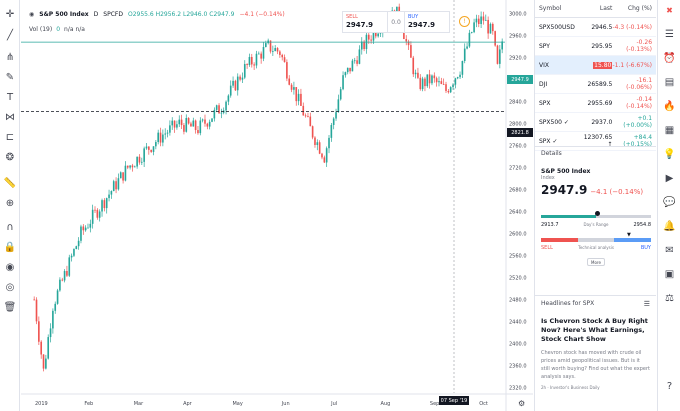 The height and width of the screenshot is (411, 680). What do you see at coordinates (10, 157) in the screenshot?
I see `icon-tool-icon: ❂` at bounding box center [10, 157].